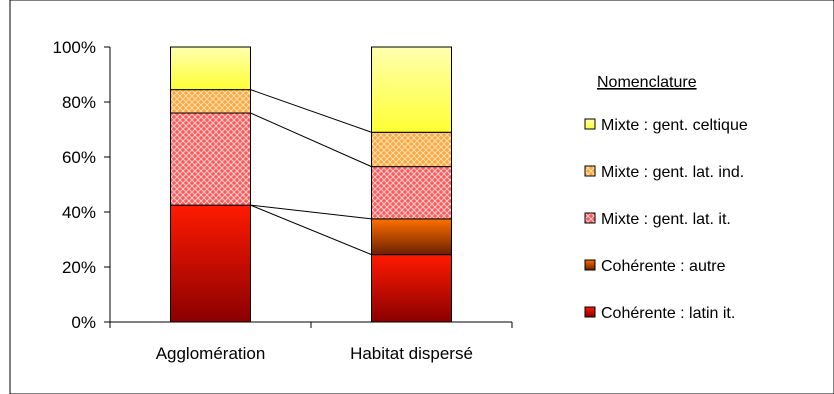  What do you see at coordinates (79, 102) in the screenshot?
I see `y-tick-label: 80%` at bounding box center [79, 102].